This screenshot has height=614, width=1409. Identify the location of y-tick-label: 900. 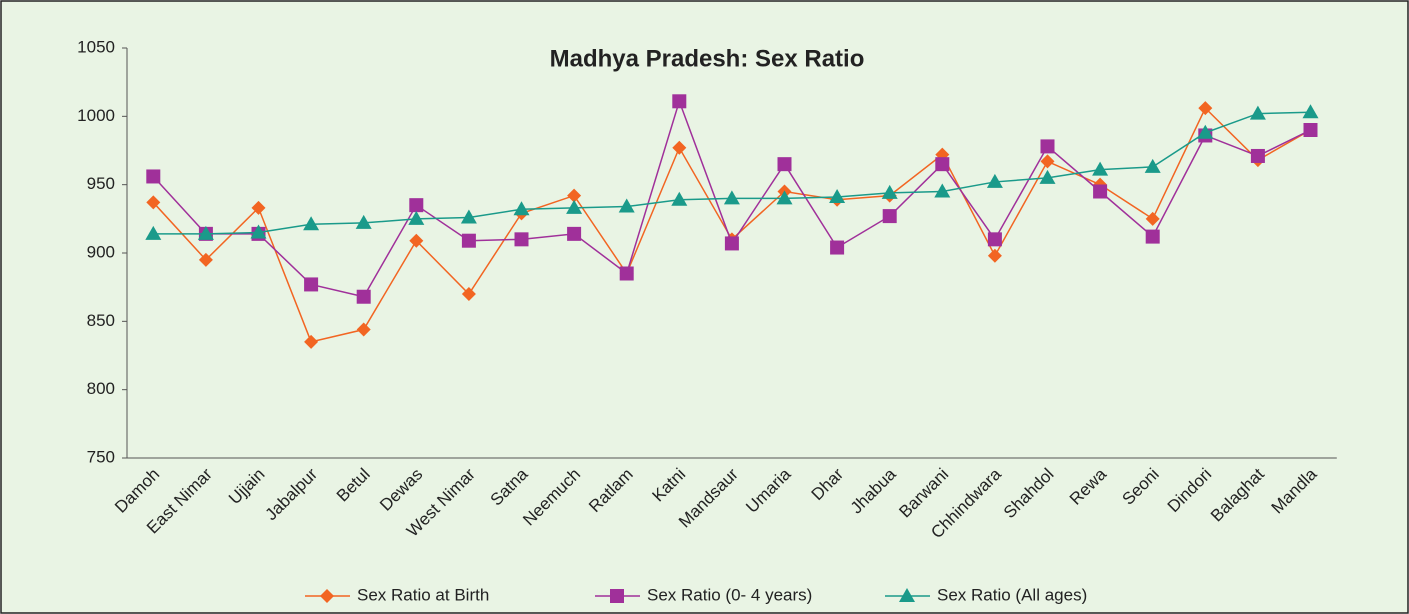
(101, 251).